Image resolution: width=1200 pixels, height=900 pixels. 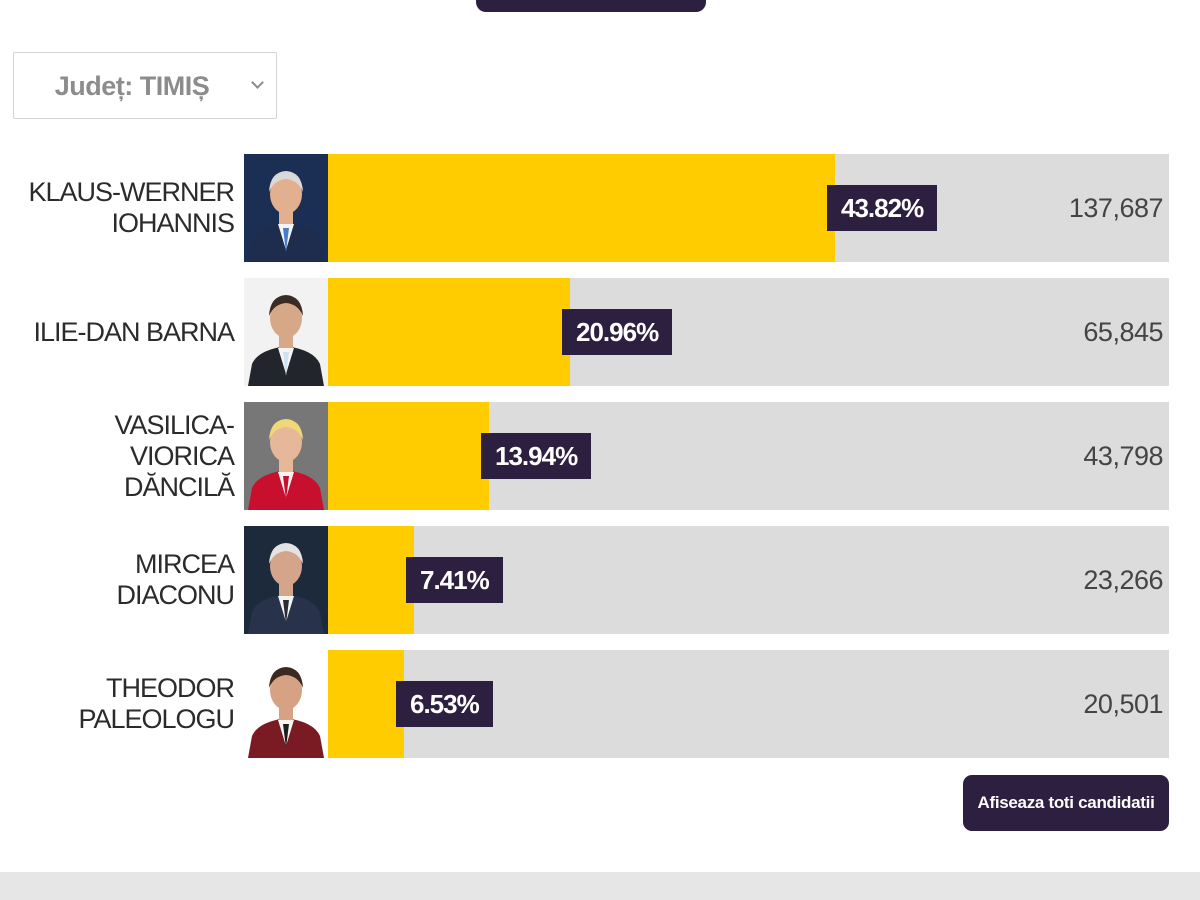 What do you see at coordinates (286, 704) in the screenshot?
I see `candidate-photo-paleologu` at bounding box center [286, 704].